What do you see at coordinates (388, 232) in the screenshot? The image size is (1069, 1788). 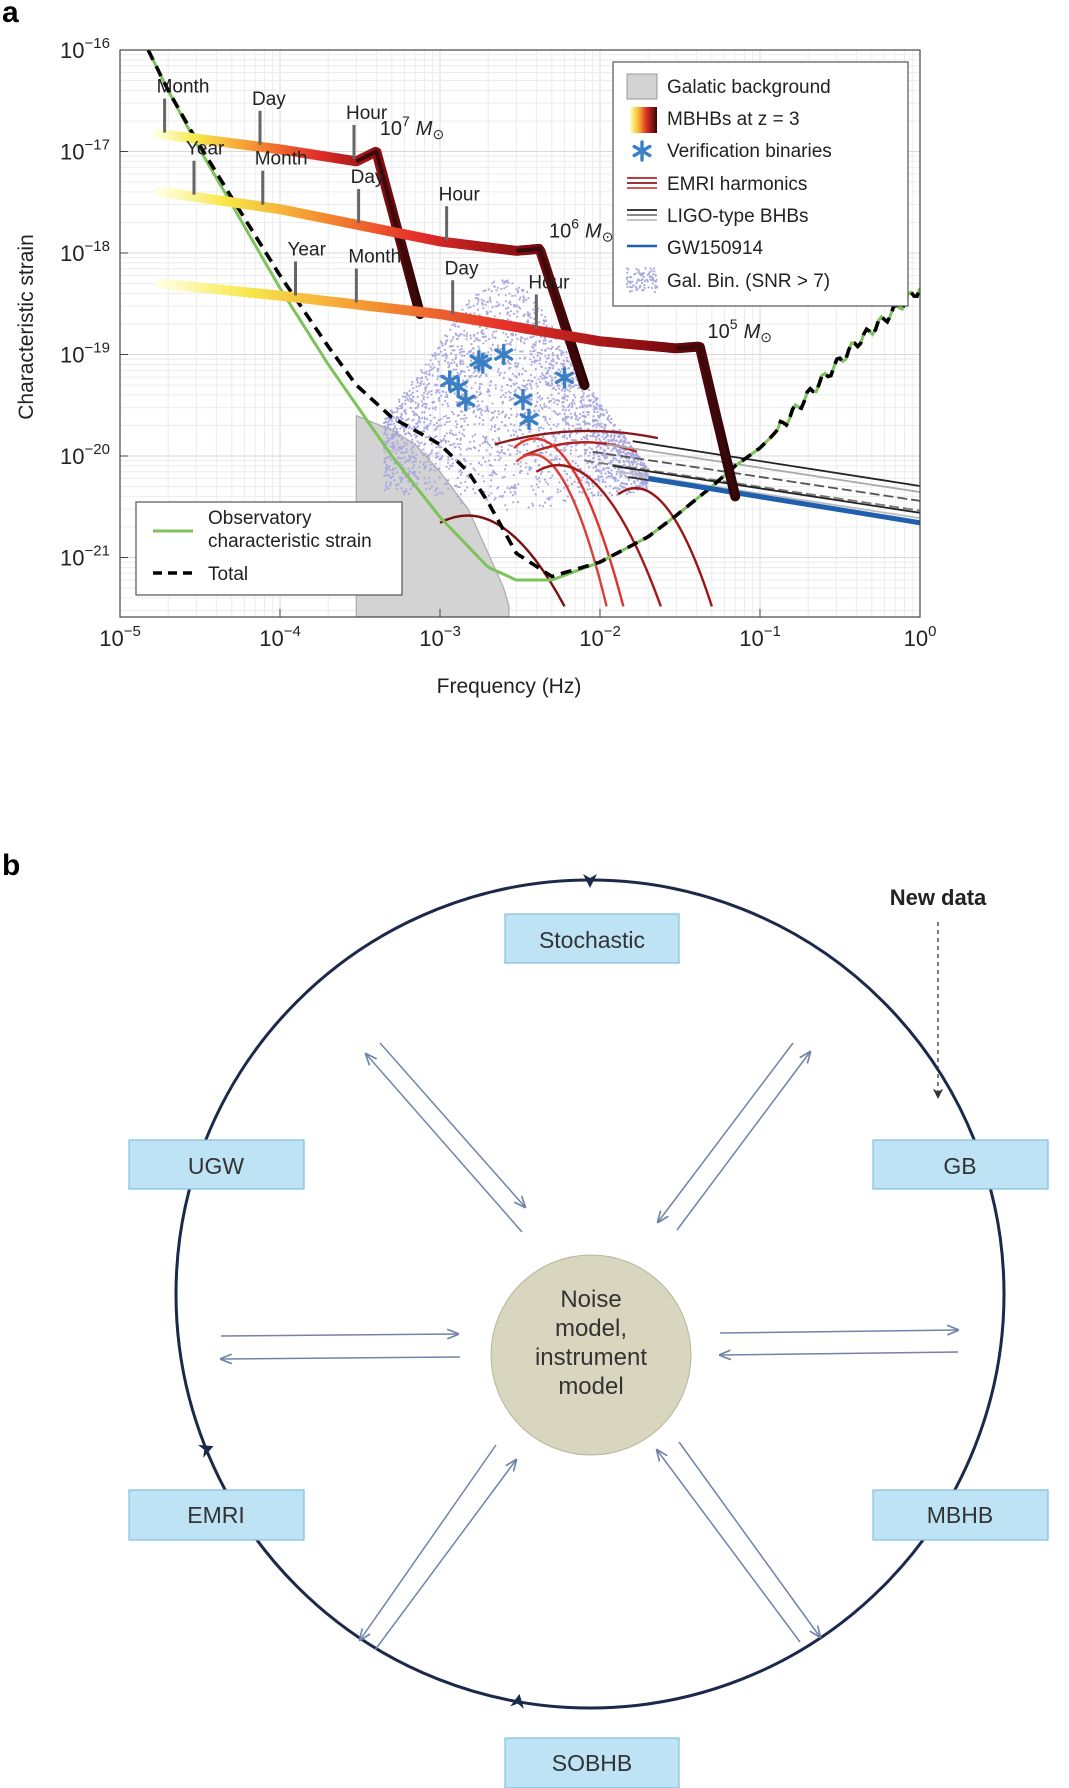 I see `mbhb-track-tail` at bounding box center [388, 232].